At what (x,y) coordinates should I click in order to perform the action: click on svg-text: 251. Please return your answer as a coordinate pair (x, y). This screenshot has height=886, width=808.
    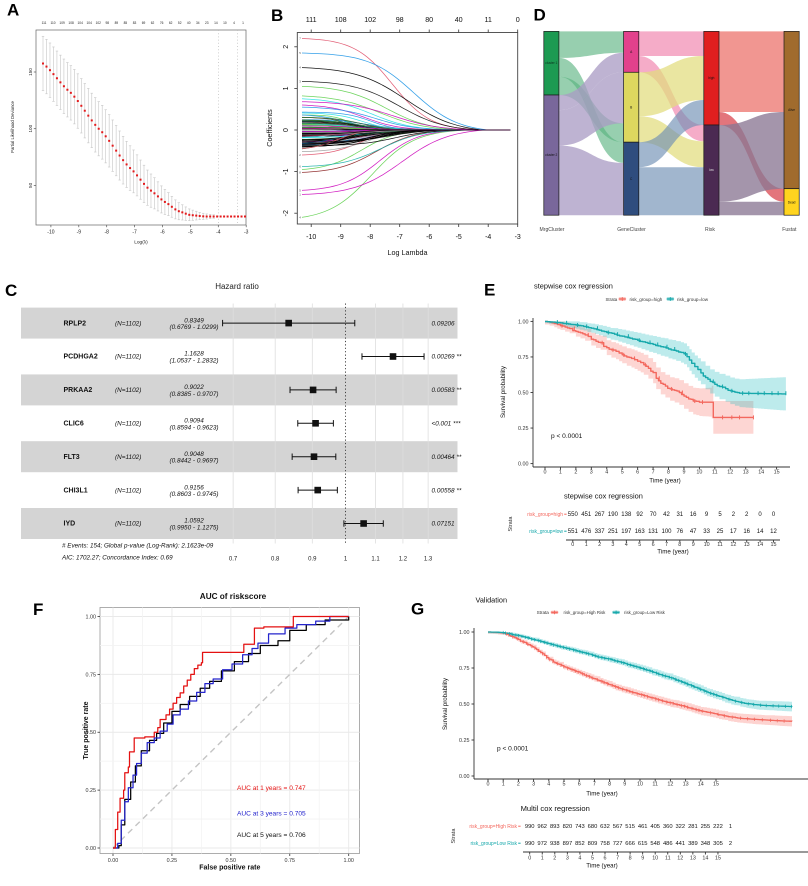
    Looking at the image, I should click on (613, 532).